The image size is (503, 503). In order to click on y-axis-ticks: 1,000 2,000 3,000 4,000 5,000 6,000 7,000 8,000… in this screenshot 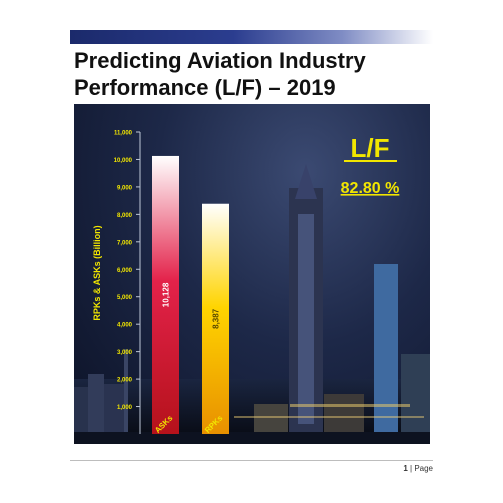, I will do `click(127, 271)`.